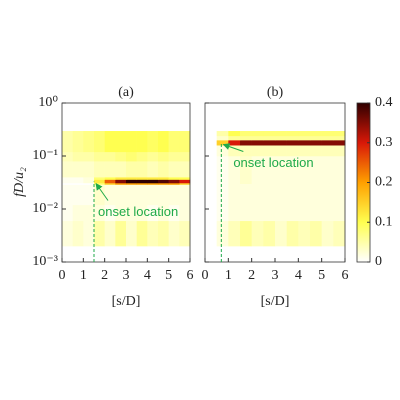 The width and height of the screenshot is (400, 400). Describe the element at coordinates (384, 102) in the screenshot. I see `colorbar-tick-label: 0.4` at that location.